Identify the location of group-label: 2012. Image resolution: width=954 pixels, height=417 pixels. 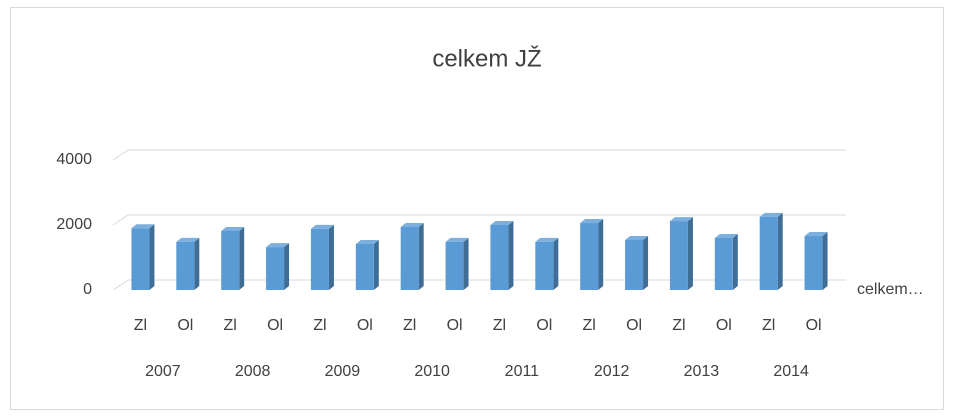
(612, 371).